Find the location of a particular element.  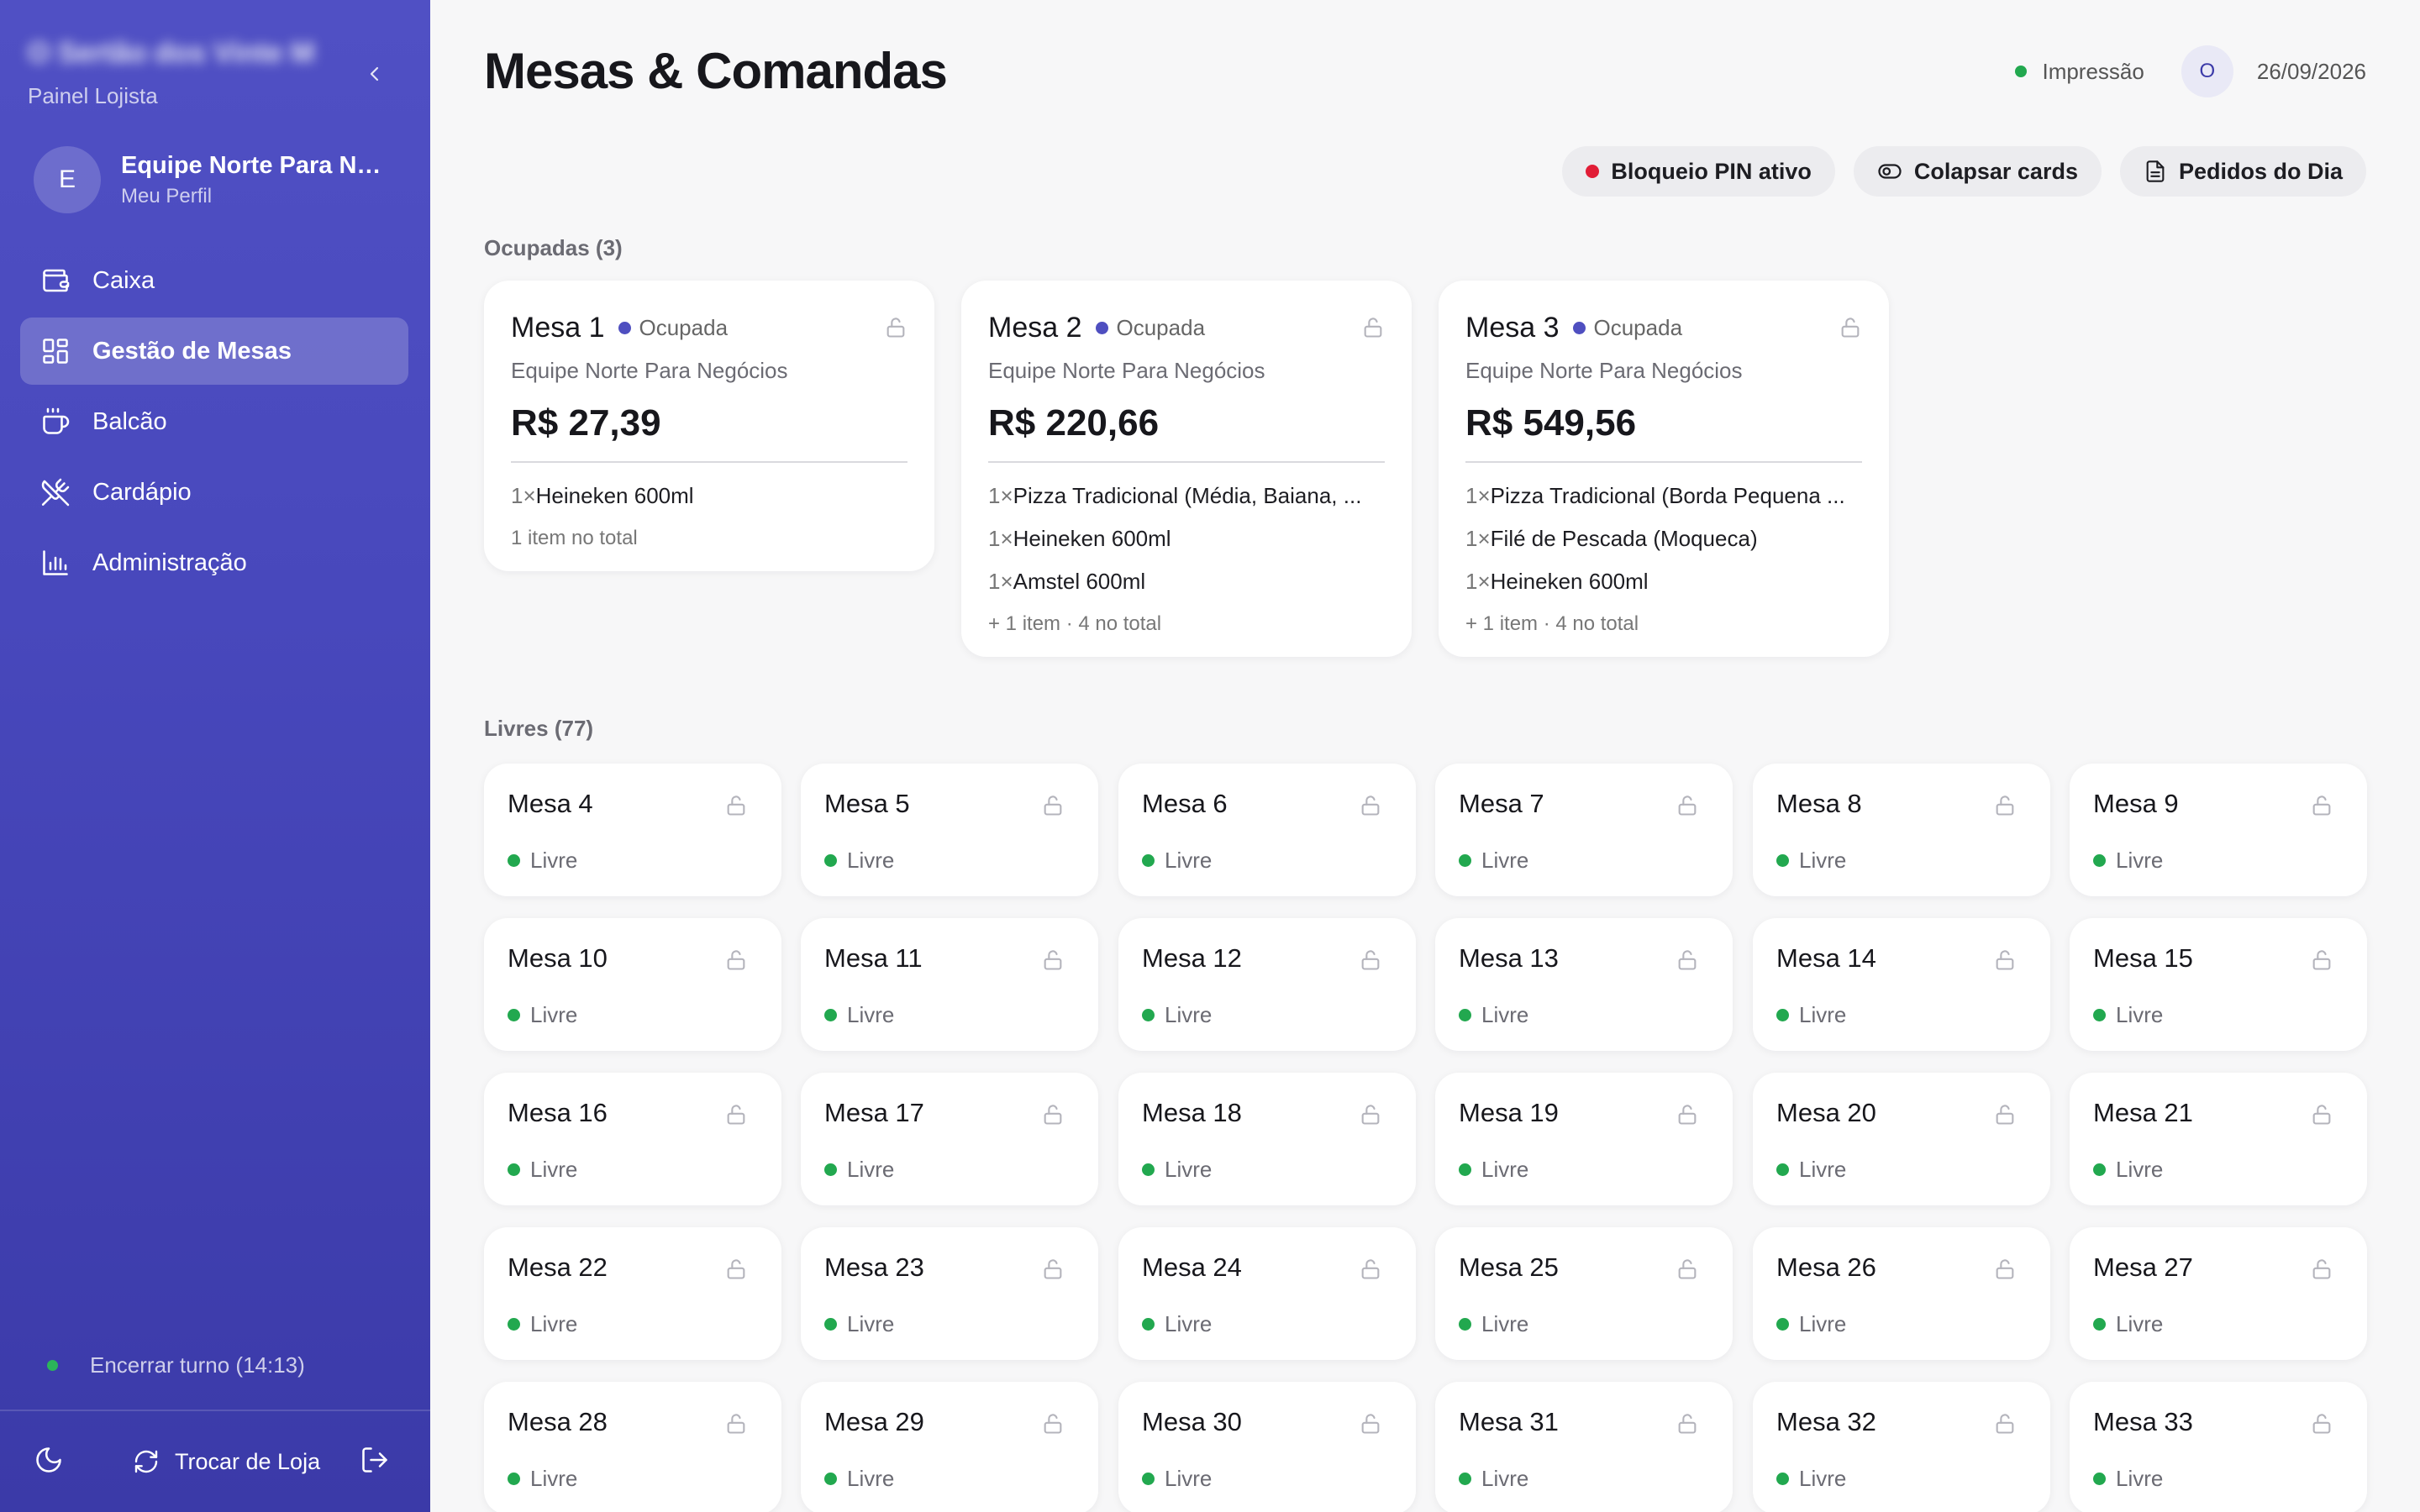

collapse-cards-button: Colapsar cards is located at coordinates (1978, 171).